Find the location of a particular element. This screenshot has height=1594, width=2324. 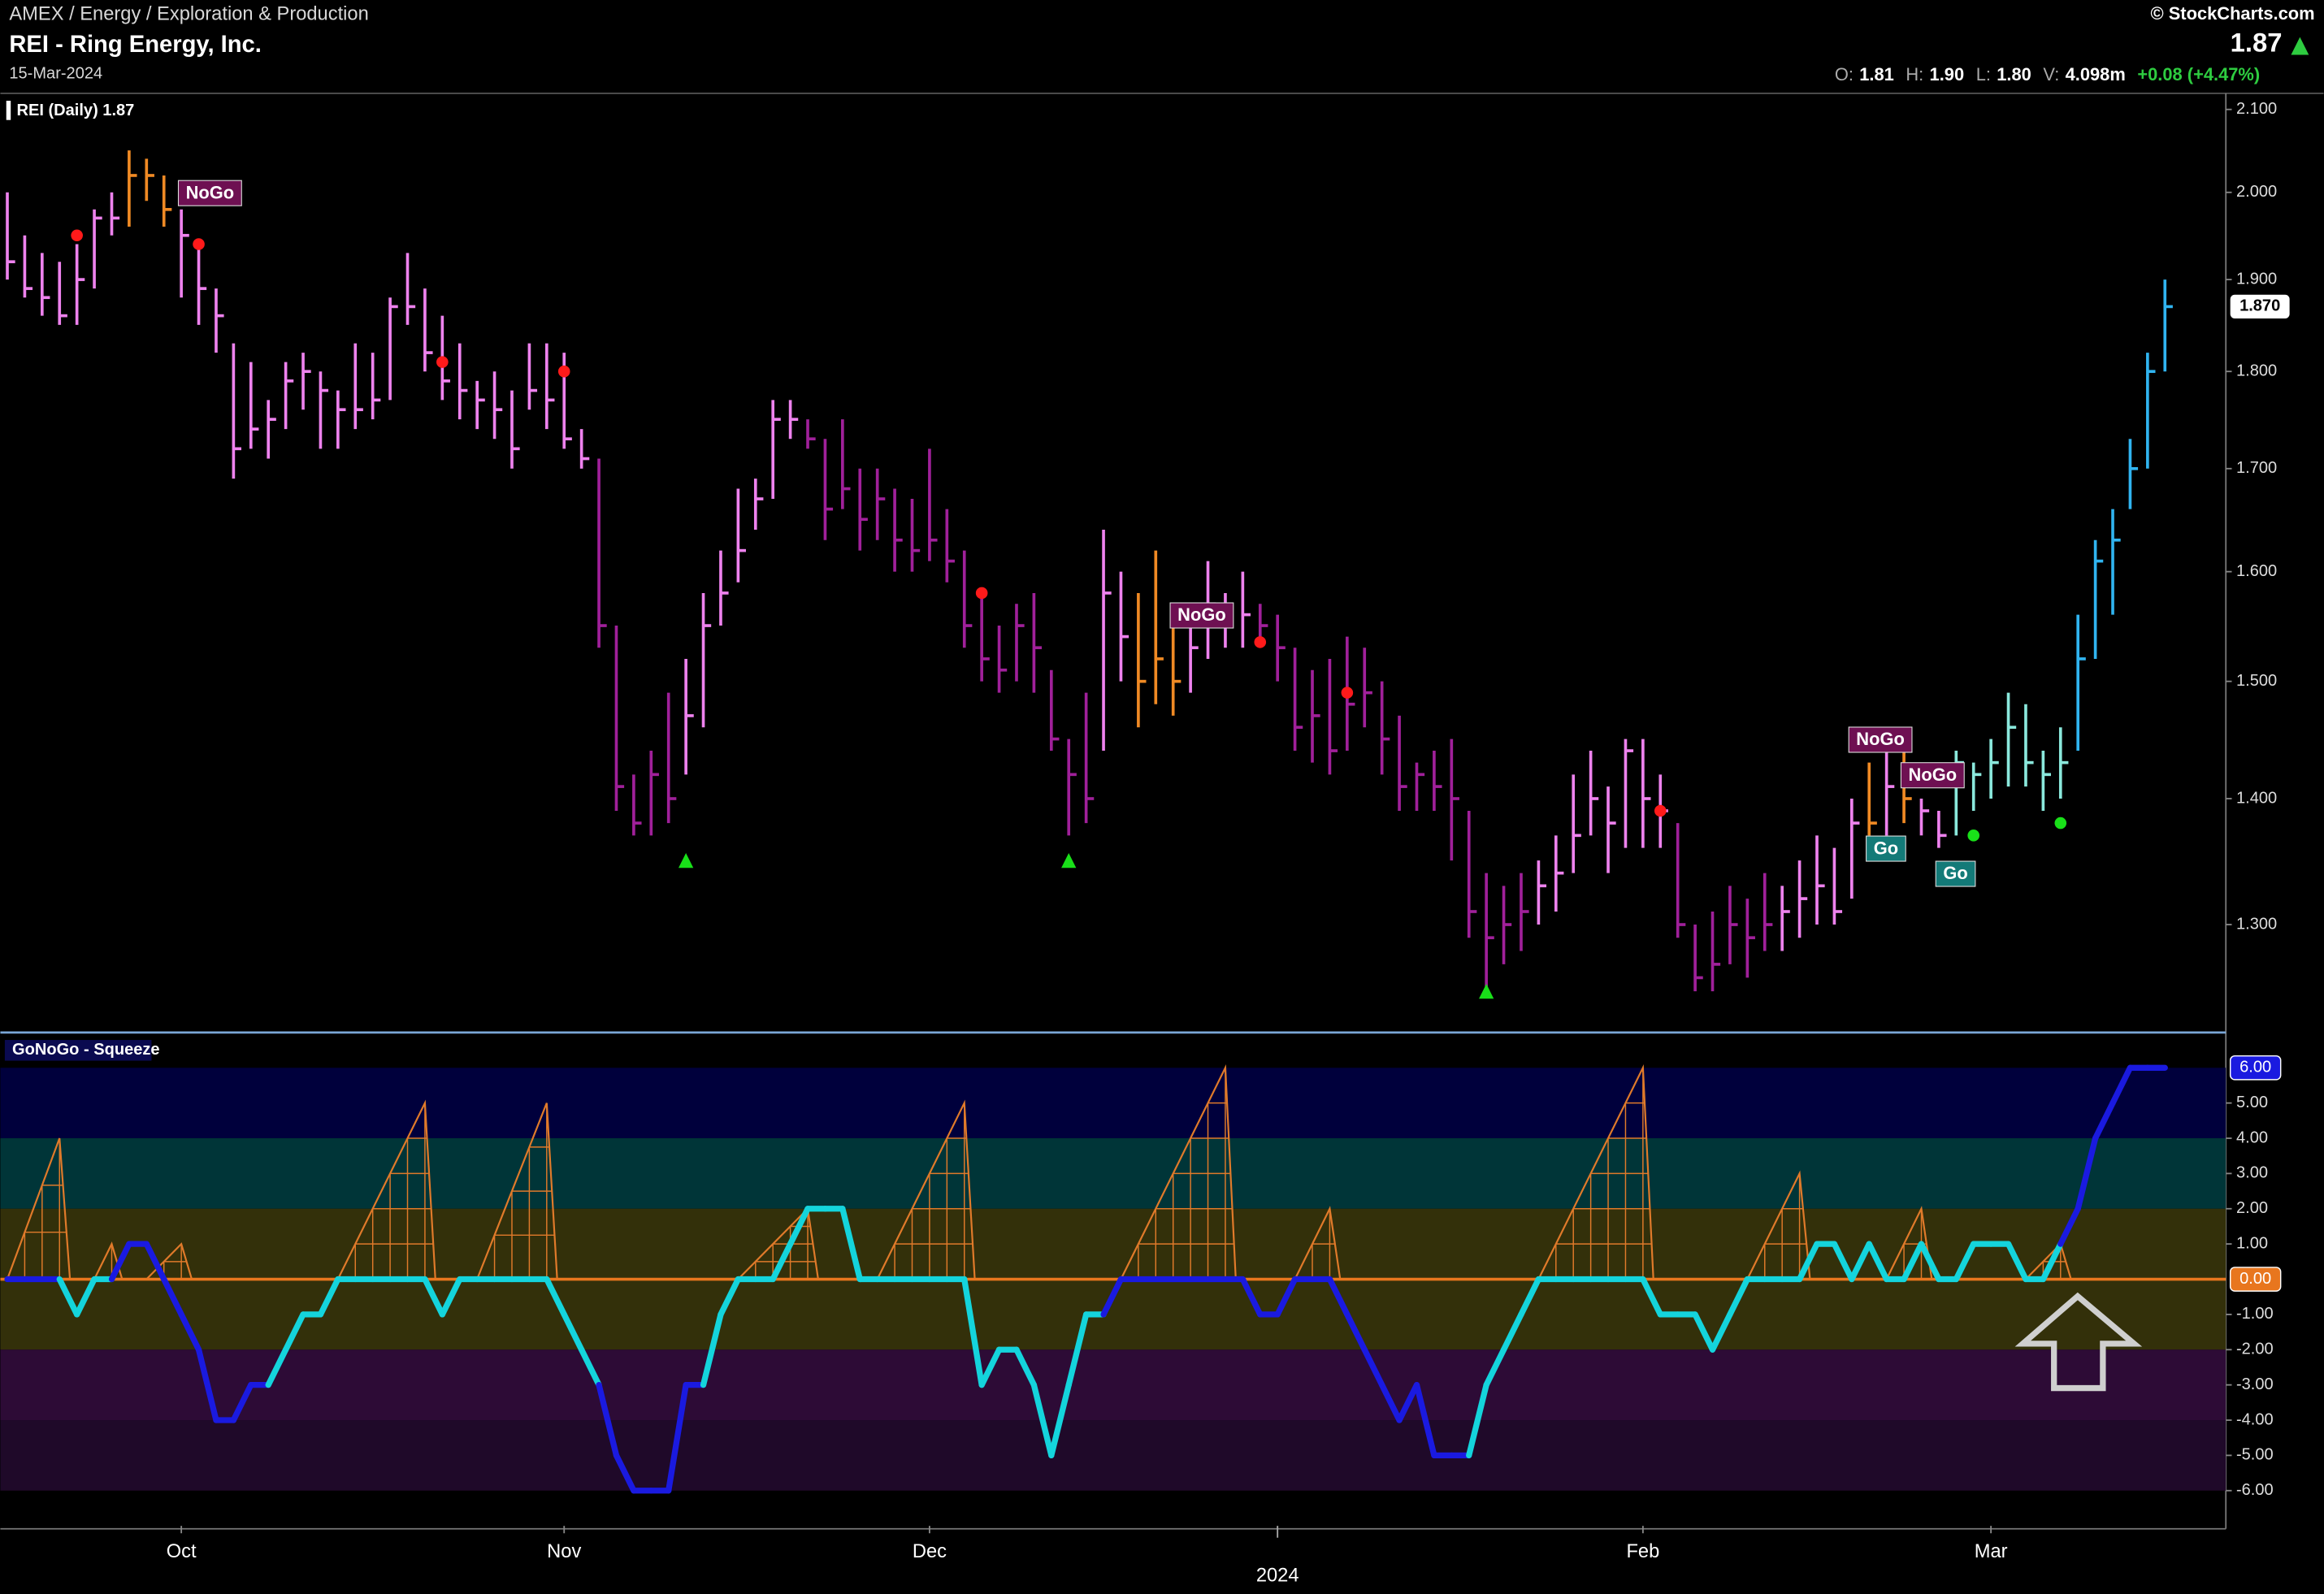

y-tick-label: -6.00 is located at coordinates (2255, 1490).